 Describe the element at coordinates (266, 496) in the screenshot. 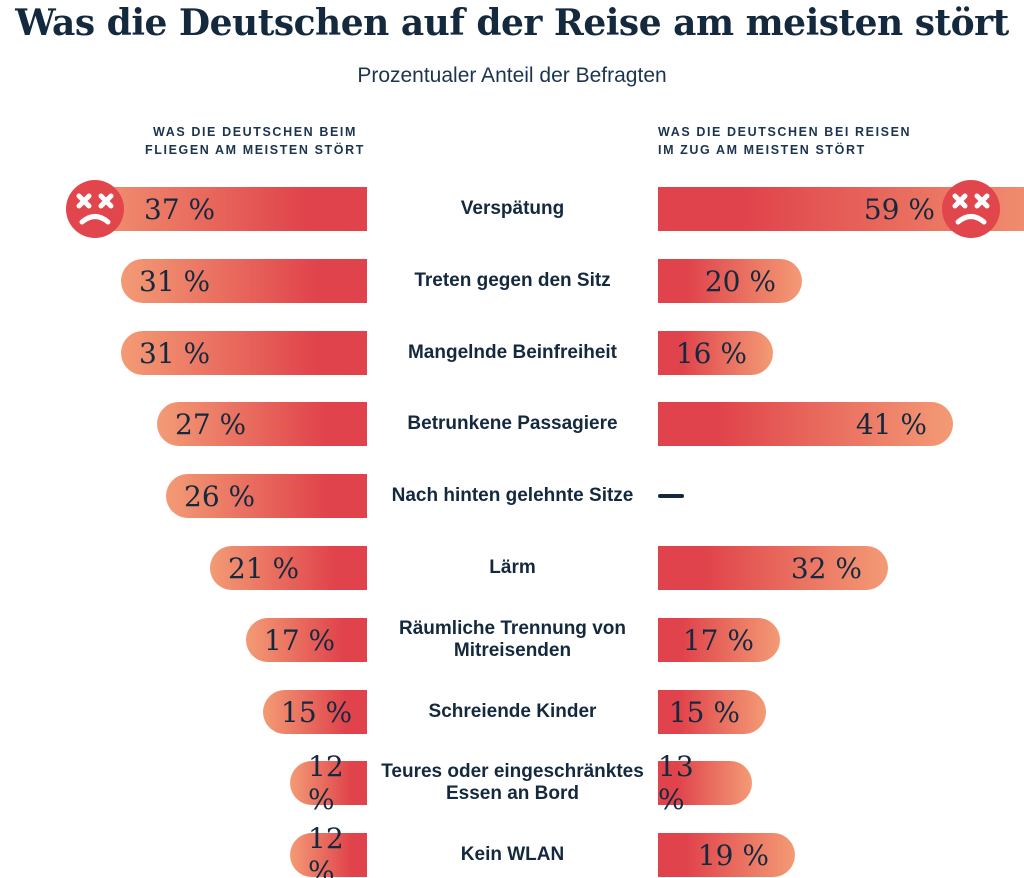

I see `flight-bar: 26 %` at that location.